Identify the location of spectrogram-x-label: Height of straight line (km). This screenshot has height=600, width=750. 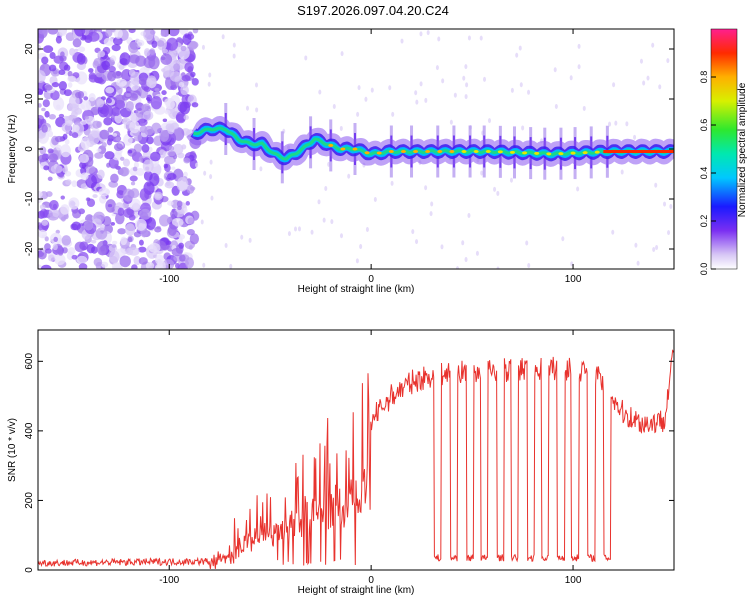
(356, 289).